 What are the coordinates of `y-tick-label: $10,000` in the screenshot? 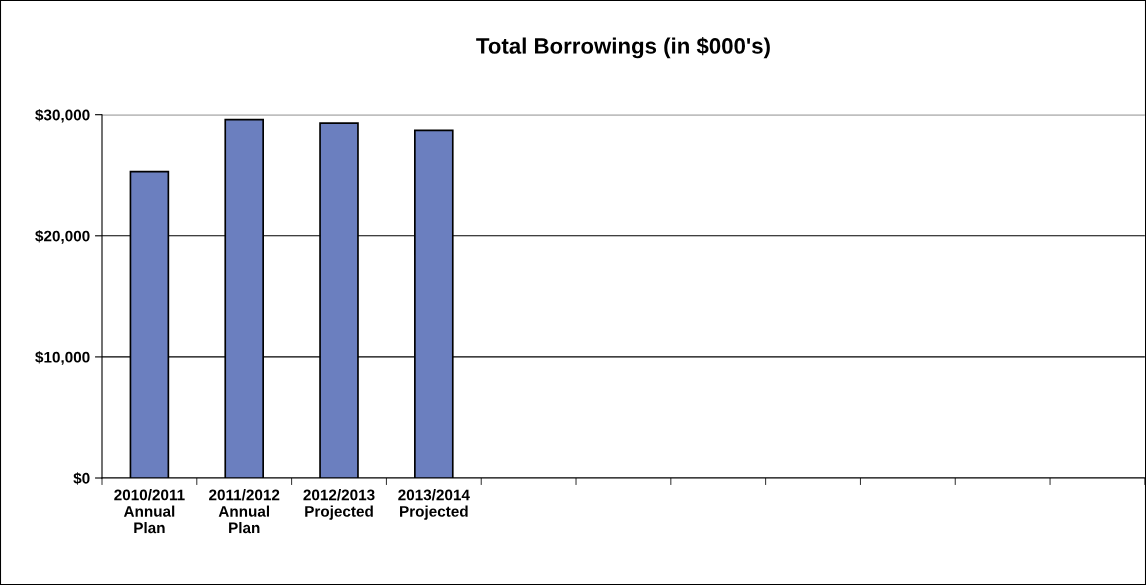 It's located at (62, 358).